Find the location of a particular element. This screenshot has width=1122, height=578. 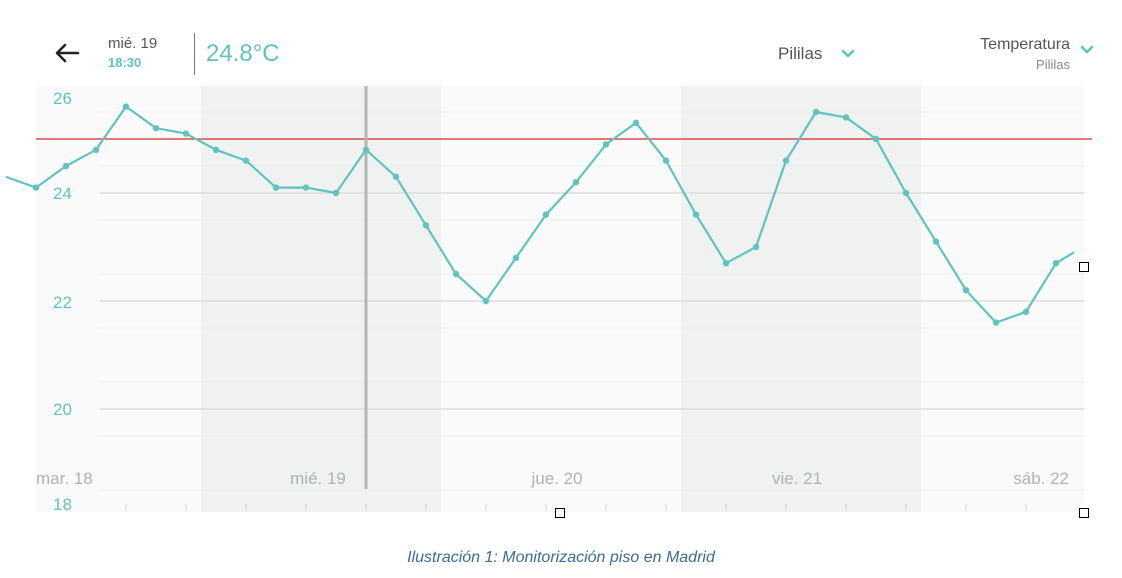

arrow-left-icon is located at coordinates (67, 53).